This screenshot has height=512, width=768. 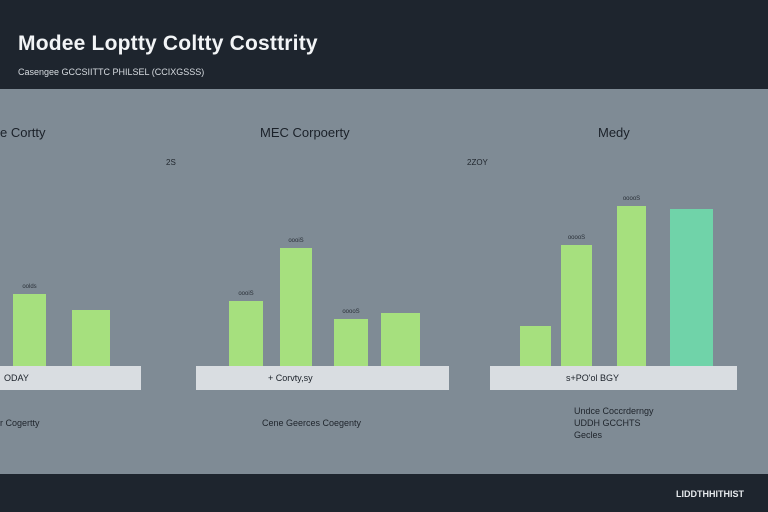 I want to click on panel-2-caption: Cene Geerces Coegenty, so click(x=312, y=423).